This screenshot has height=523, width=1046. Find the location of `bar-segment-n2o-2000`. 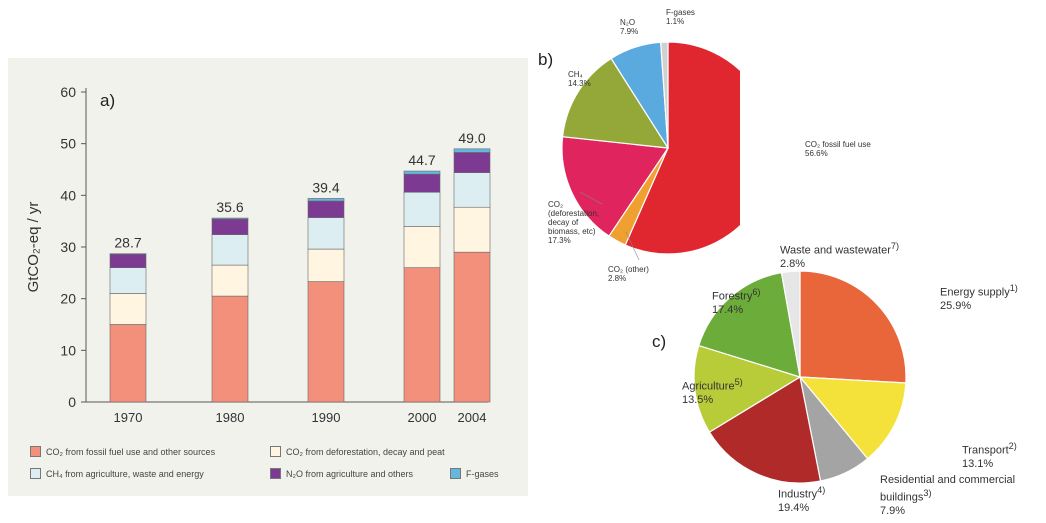

bar-segment-n2o-2000 is located at coordinates (422, 183).